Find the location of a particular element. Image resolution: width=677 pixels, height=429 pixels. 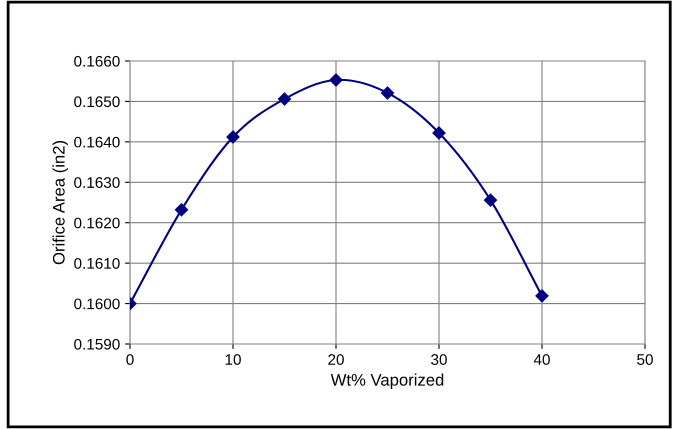

y-tick-label: 0.1610 is located at coordinates (97, 263).